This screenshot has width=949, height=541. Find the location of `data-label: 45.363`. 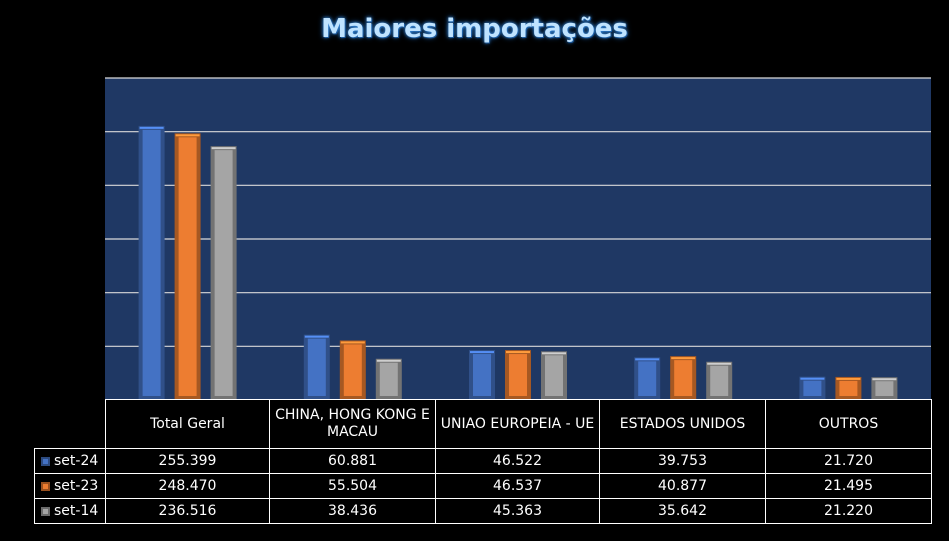

data-label: 45.363 is located at coordinates (517, 511).